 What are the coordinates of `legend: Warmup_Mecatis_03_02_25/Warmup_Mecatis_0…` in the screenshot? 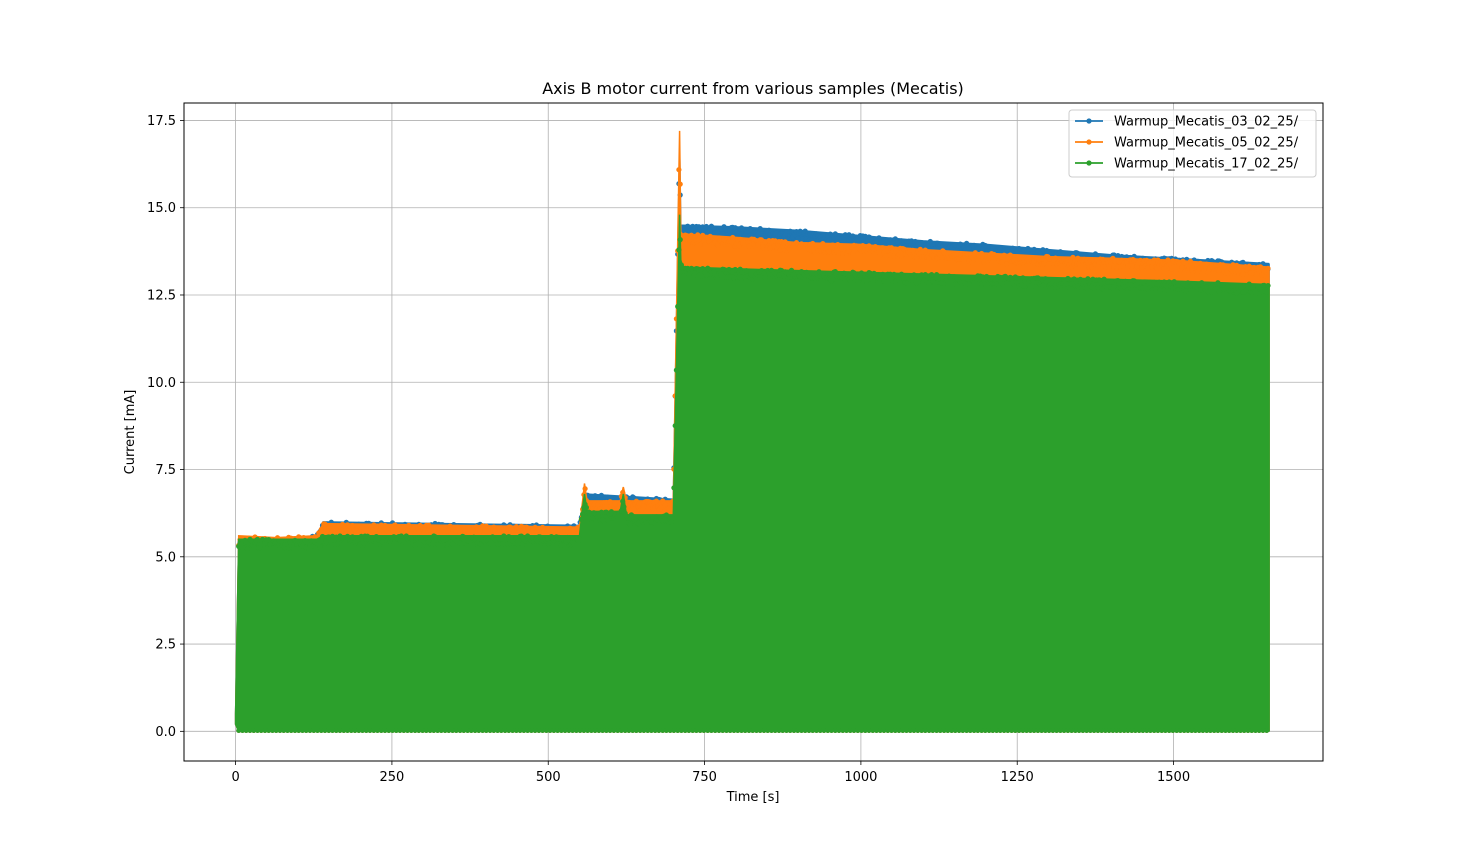 It's located at (1192, 143).